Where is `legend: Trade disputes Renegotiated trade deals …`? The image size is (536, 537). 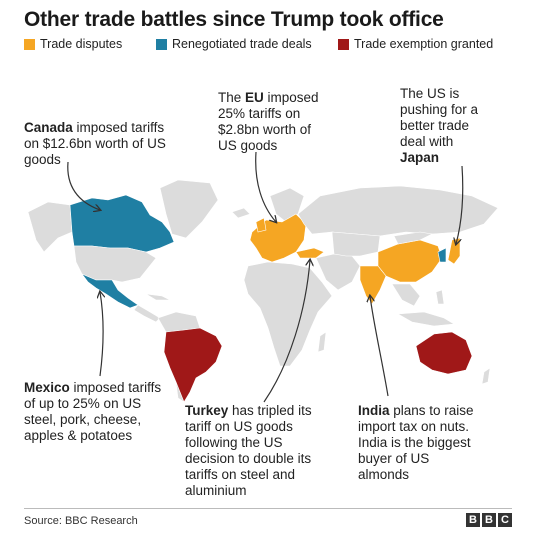
legend: Trade disputes Renegotiated trade deals … is located at coordinates (268, 46).